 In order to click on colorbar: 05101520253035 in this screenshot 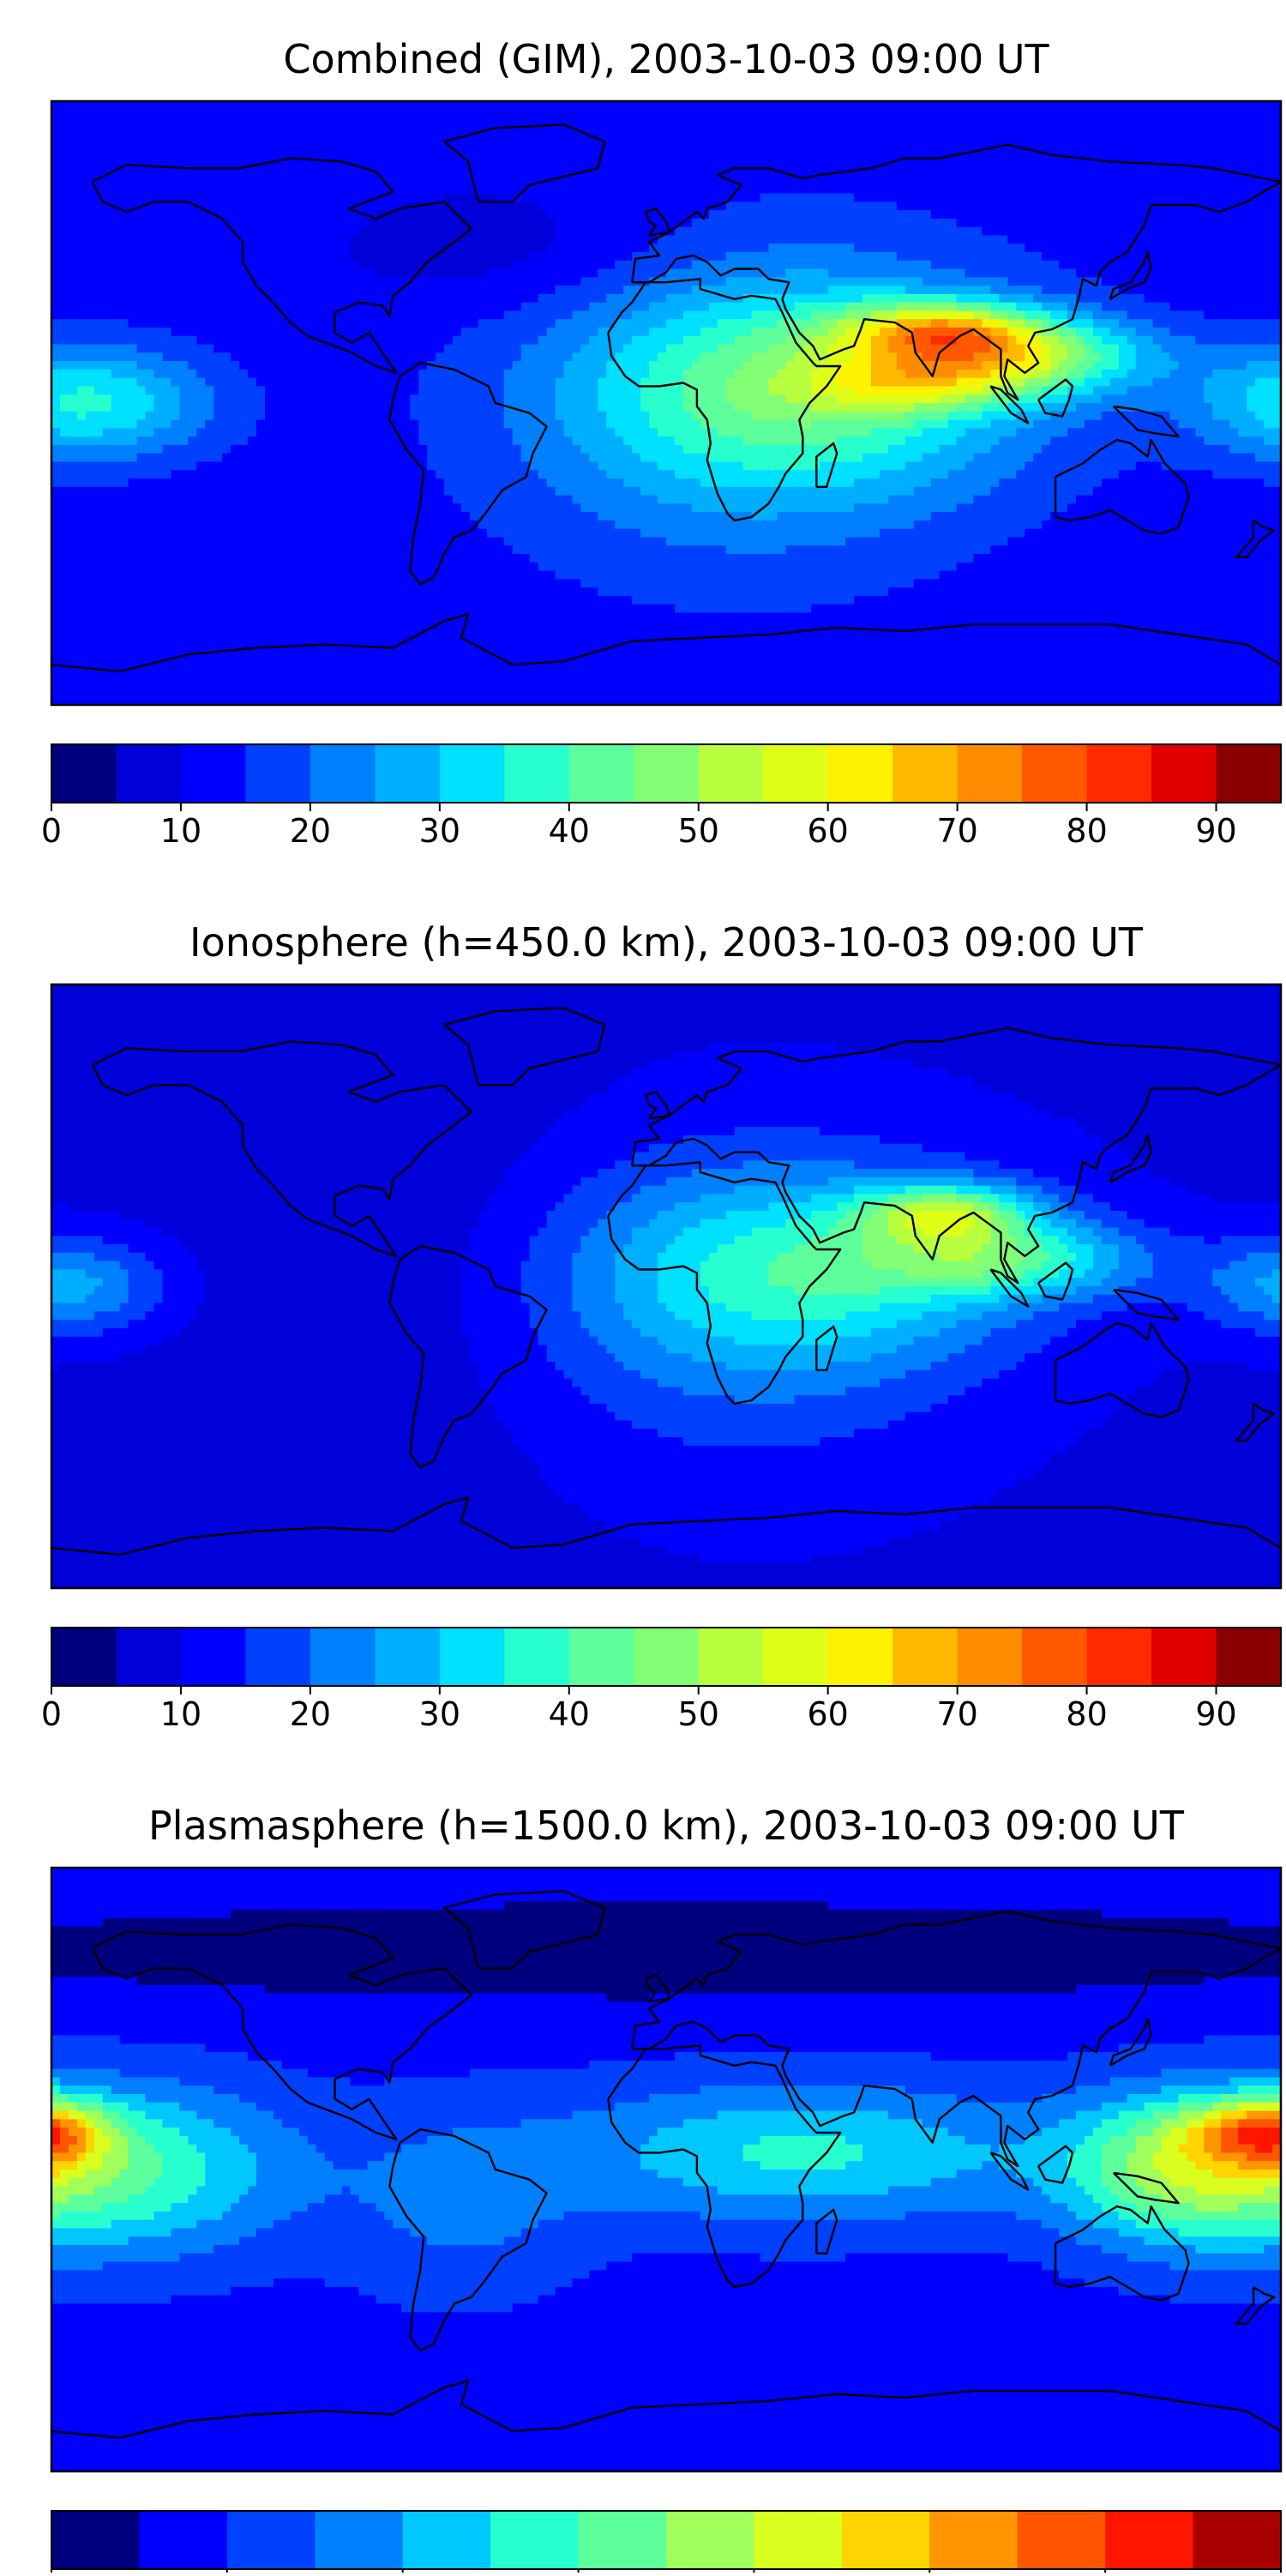, I will do `click(663, 2542)`.